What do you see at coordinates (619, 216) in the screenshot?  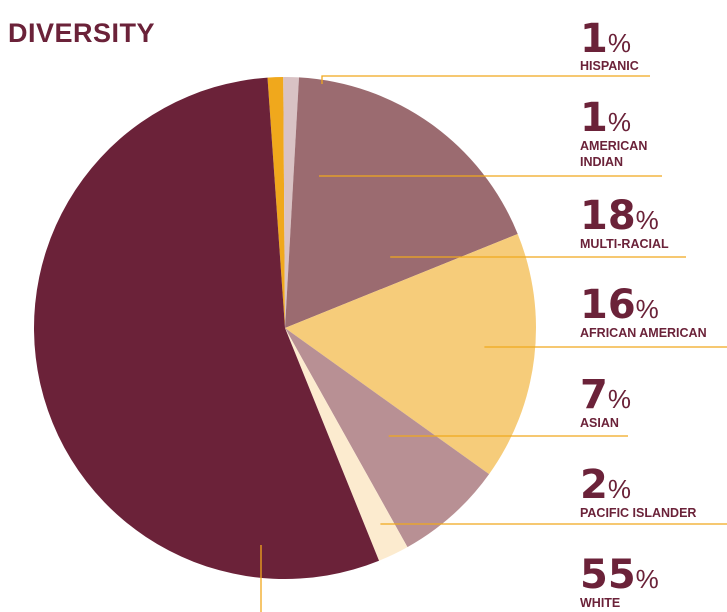 I see `percent-label-multi-racial: 18%` at bounding box center [619, 216].